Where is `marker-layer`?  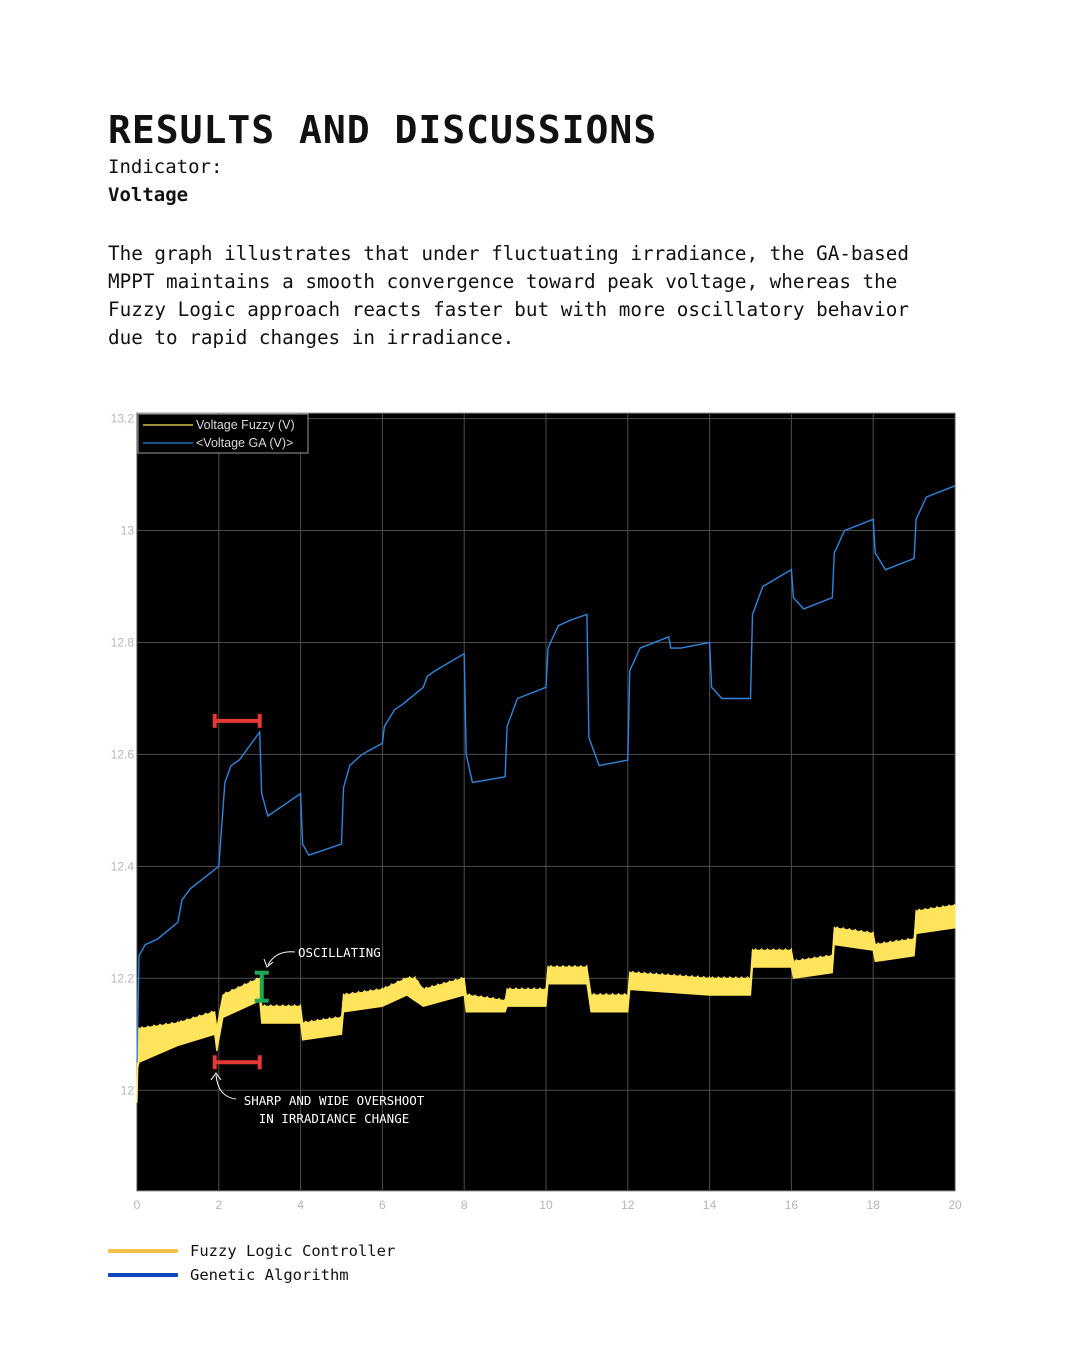
marker-layer is located at coordinates (240, 891).